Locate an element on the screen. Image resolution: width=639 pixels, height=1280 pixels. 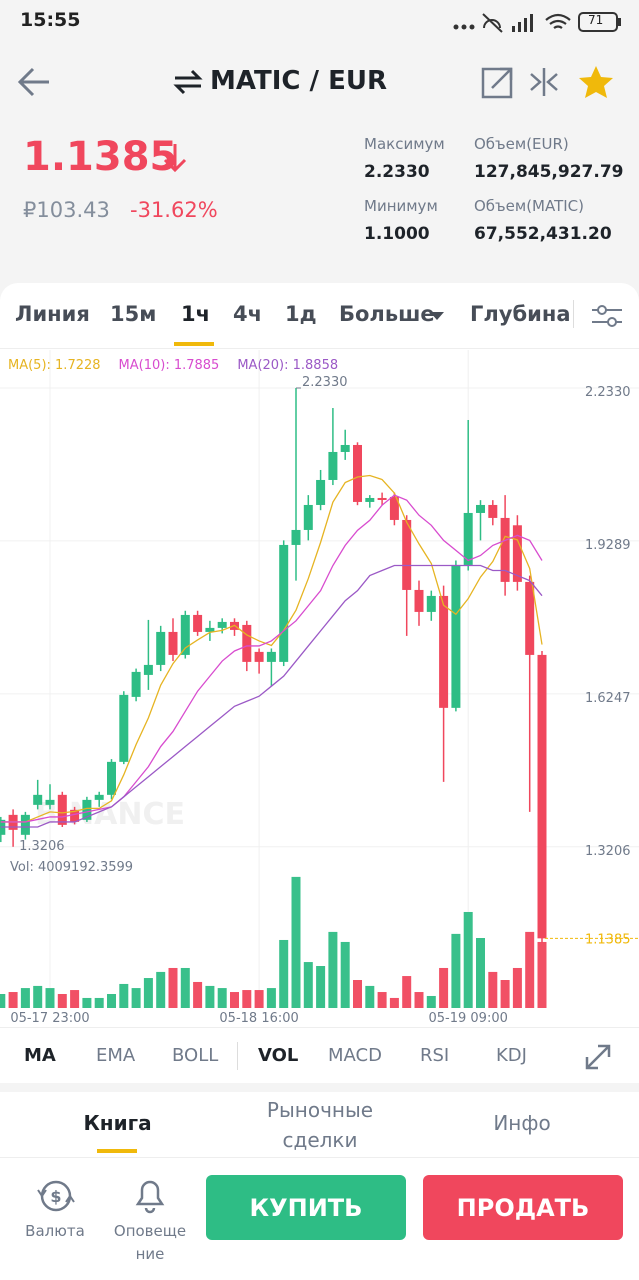
buy-button: КУПИТЬ is located at coordinates (306, 1207).